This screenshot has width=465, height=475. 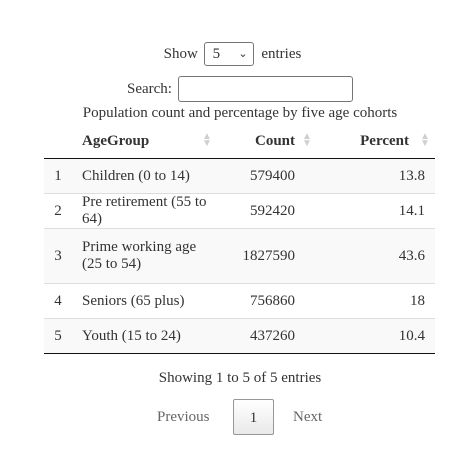 I want to click on row-number: 5, so click(x=58, y=336).